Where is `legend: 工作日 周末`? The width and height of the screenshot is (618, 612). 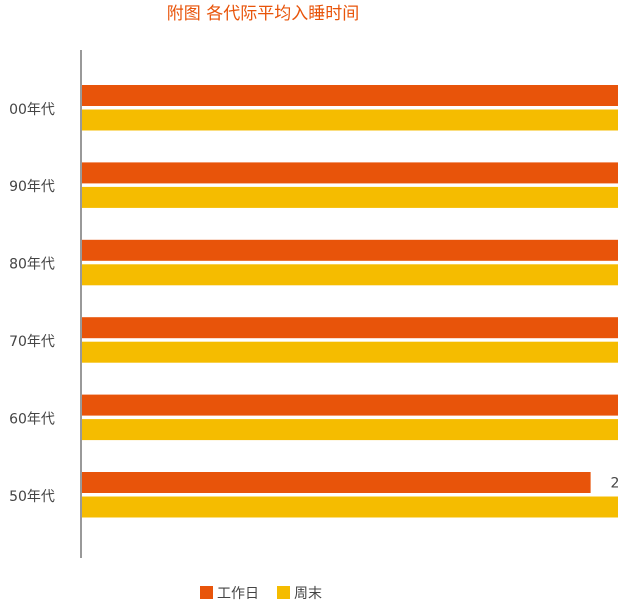
legend: 工作日 周末 is located at coordinates (261, 594).